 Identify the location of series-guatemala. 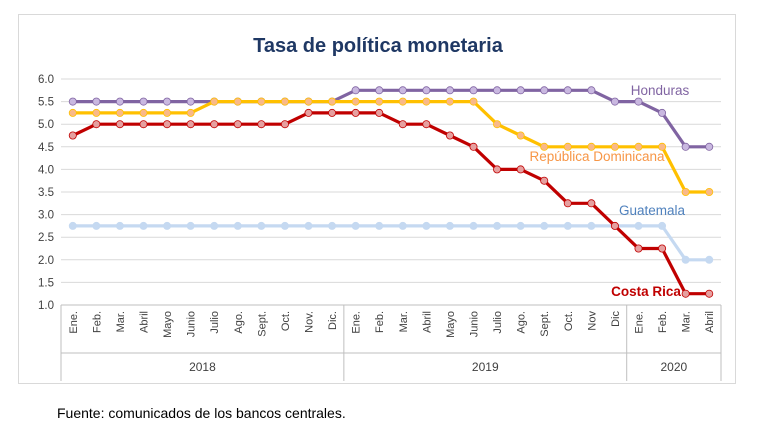
(391, 242).